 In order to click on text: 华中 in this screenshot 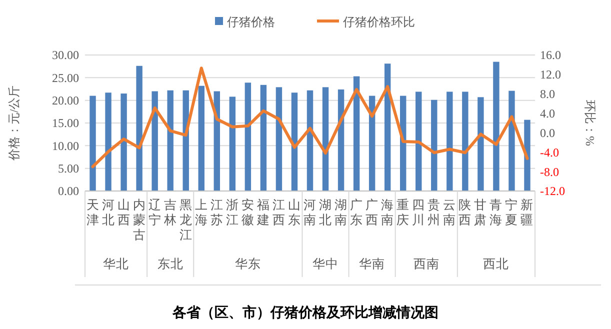, I will do `click(325, 264)`.